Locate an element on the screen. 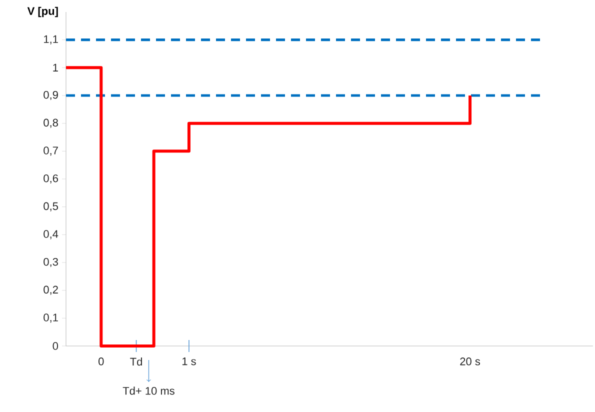 Image resolution: width=595 pixels, height=412 pixels. text: Td+ 10 ms is located at coordinates (148, 390).